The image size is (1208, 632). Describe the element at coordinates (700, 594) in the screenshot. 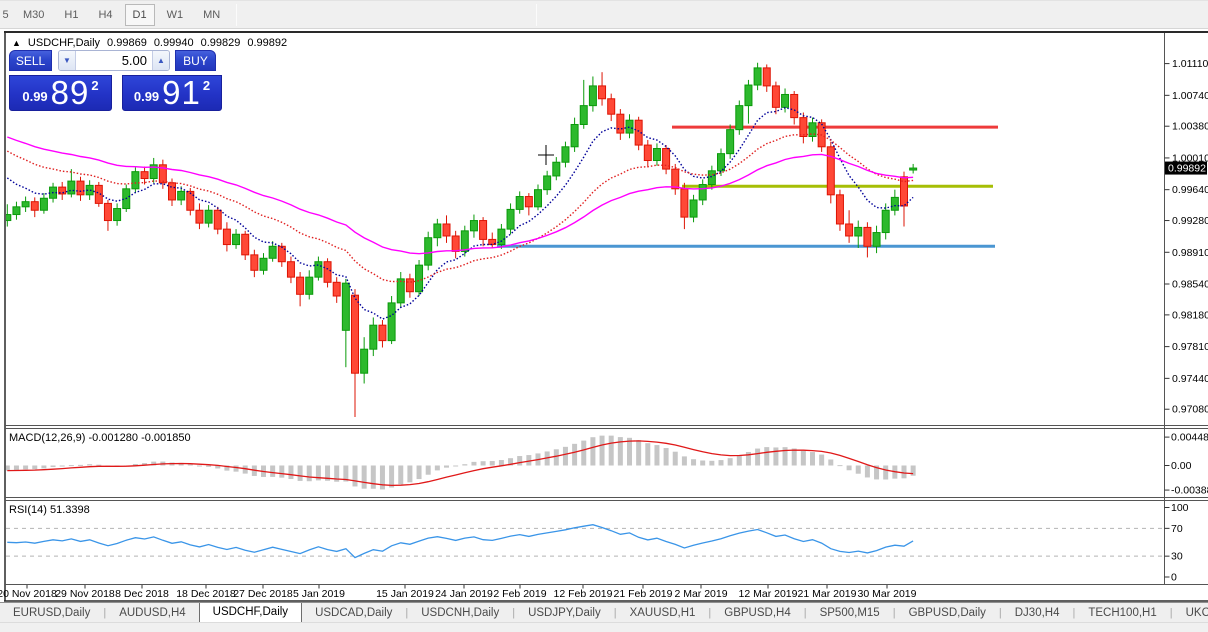

I see `date-tick-label: 2 Mar 2019` at that location.